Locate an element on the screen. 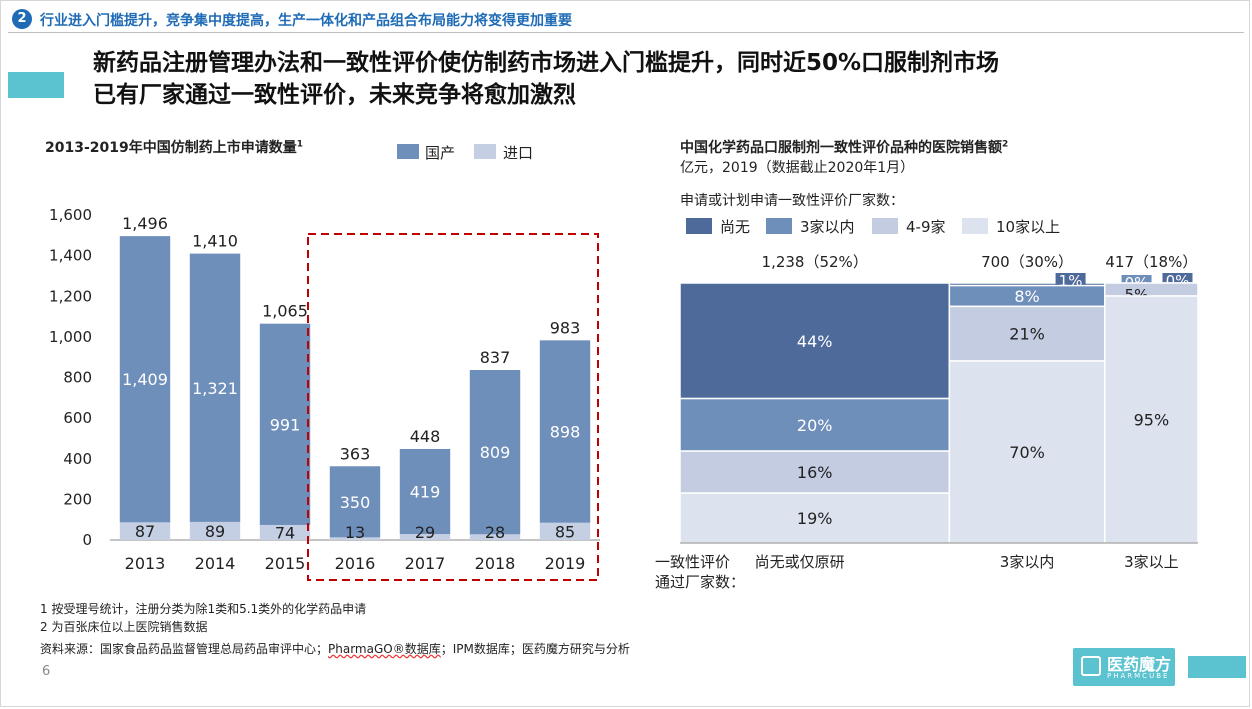 The image size is (1252, 709). footnote-2: 2 为百张床位以上医院销售数据 is located at coordinates (124, 627).